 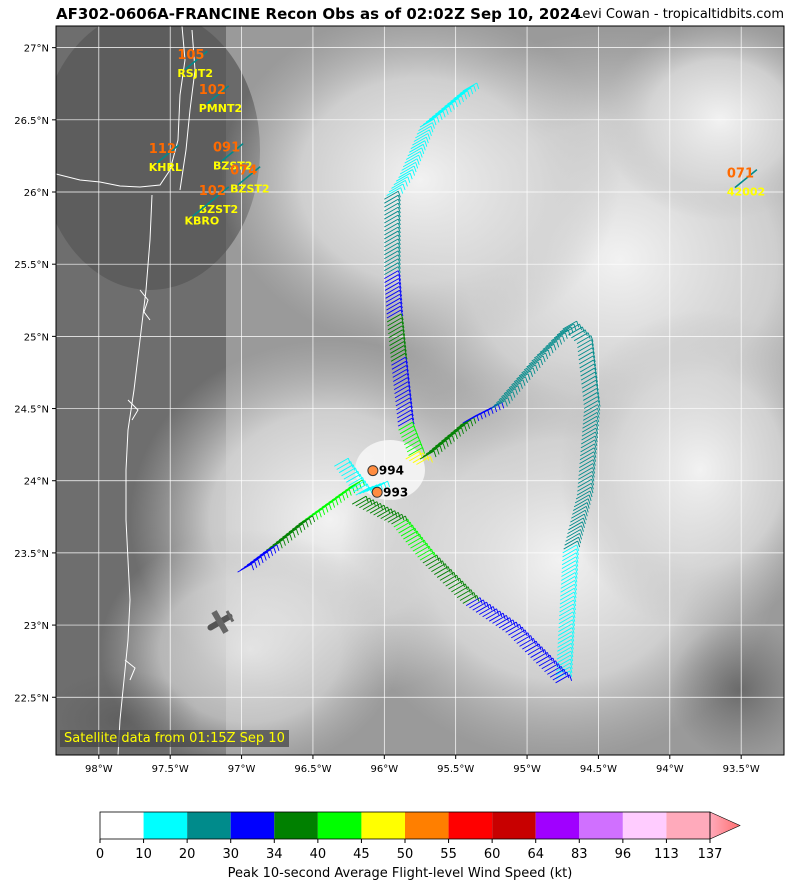 What do you see at coordinates (405, 854) in the screenshot?
I see `colorbar-tick-label: 50` at bounding box center [405, 854].